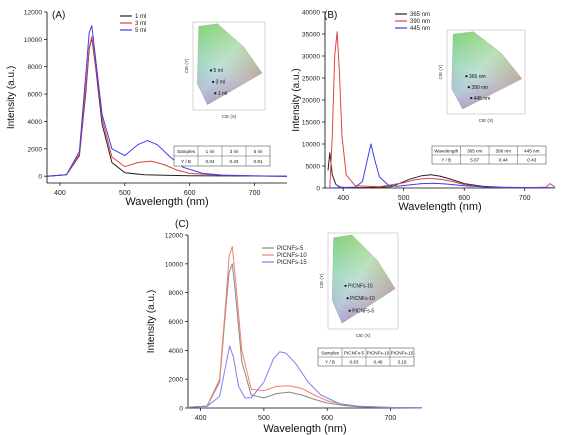  What do you see at coordinates (482, 99) in the screenshot?
I see `cie-point-label: 445 nm` at bounding box center [482, 99].